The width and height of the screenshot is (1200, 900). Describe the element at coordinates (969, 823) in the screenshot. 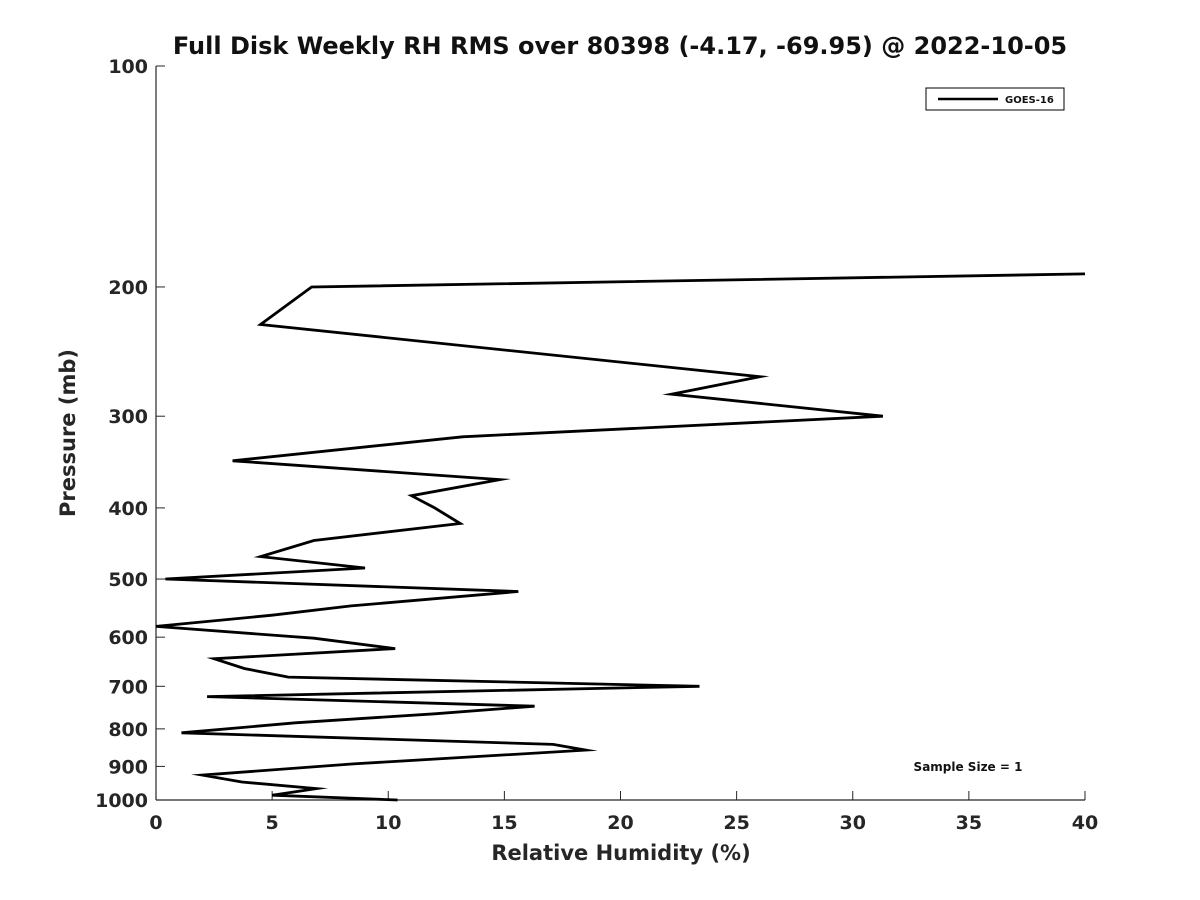

I see `x-tick-label: 35` at that location.